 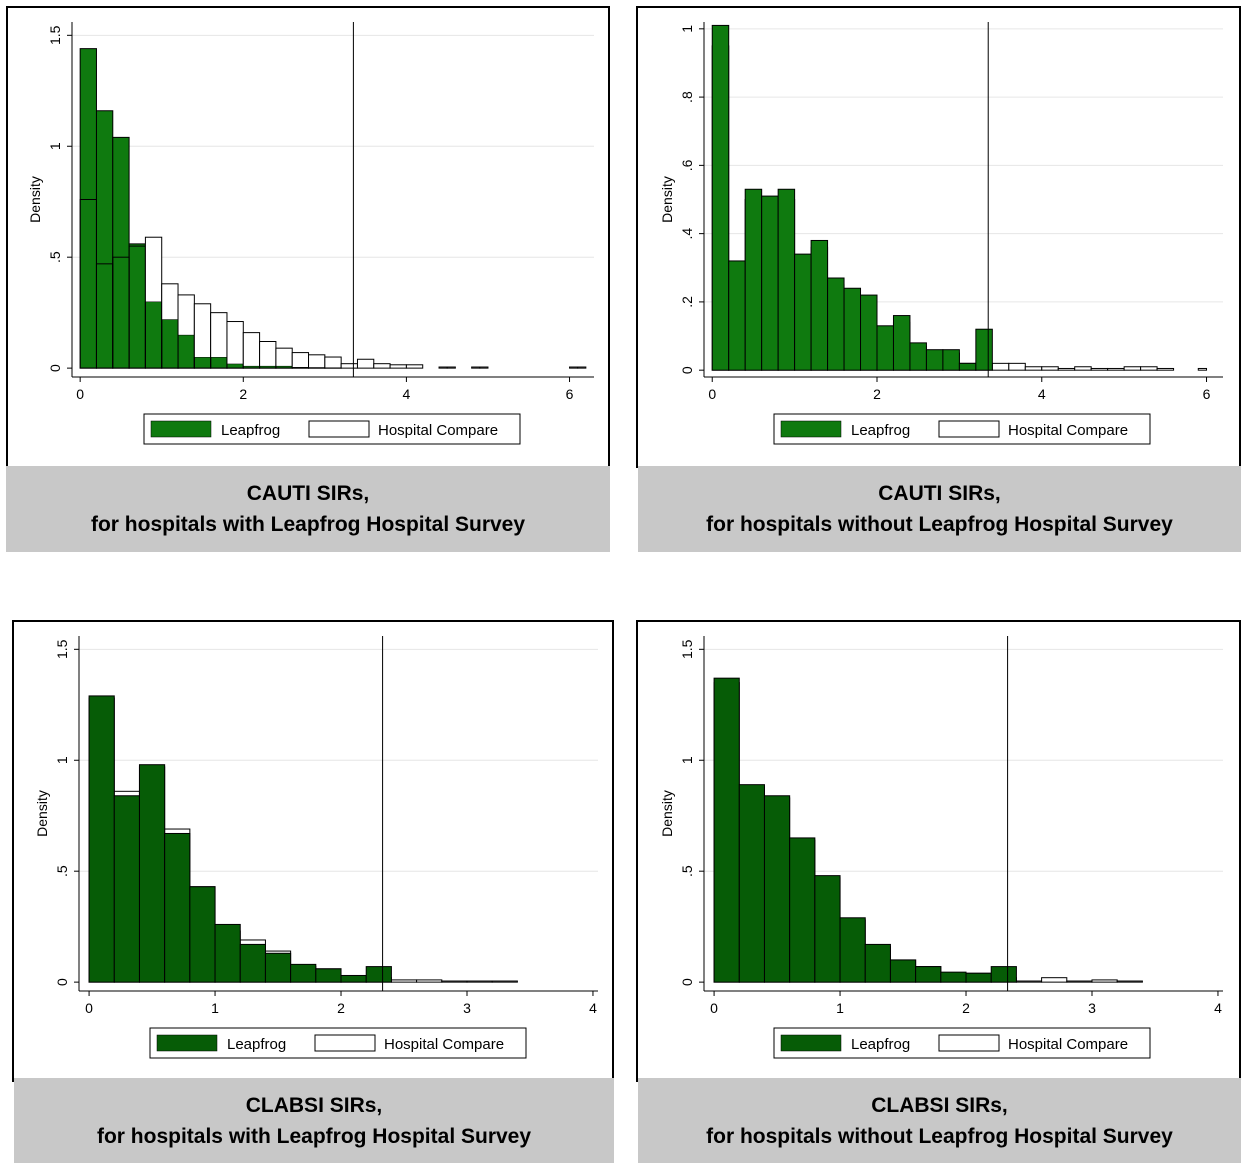 I want to click on legend-label-leapfrog: Leapfrog, so click(x=880, y=1044).